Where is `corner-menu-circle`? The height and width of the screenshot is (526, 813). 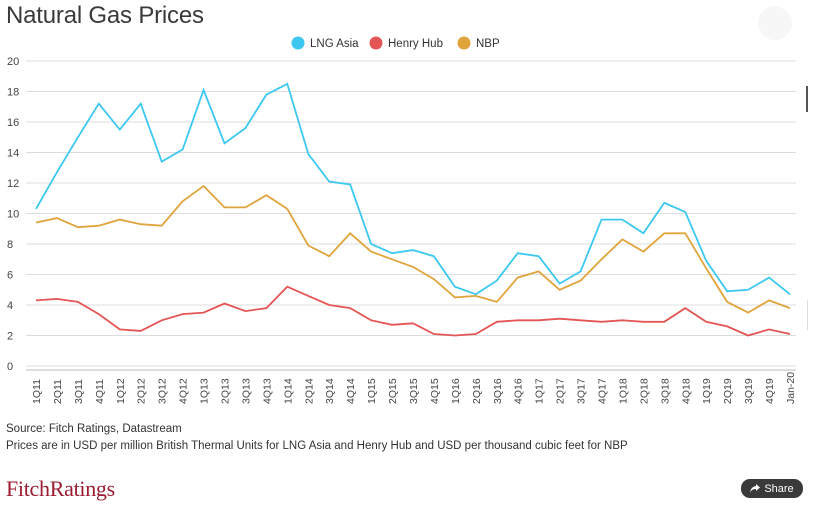
corner-menu-circle is located at coordinates (775, 23).